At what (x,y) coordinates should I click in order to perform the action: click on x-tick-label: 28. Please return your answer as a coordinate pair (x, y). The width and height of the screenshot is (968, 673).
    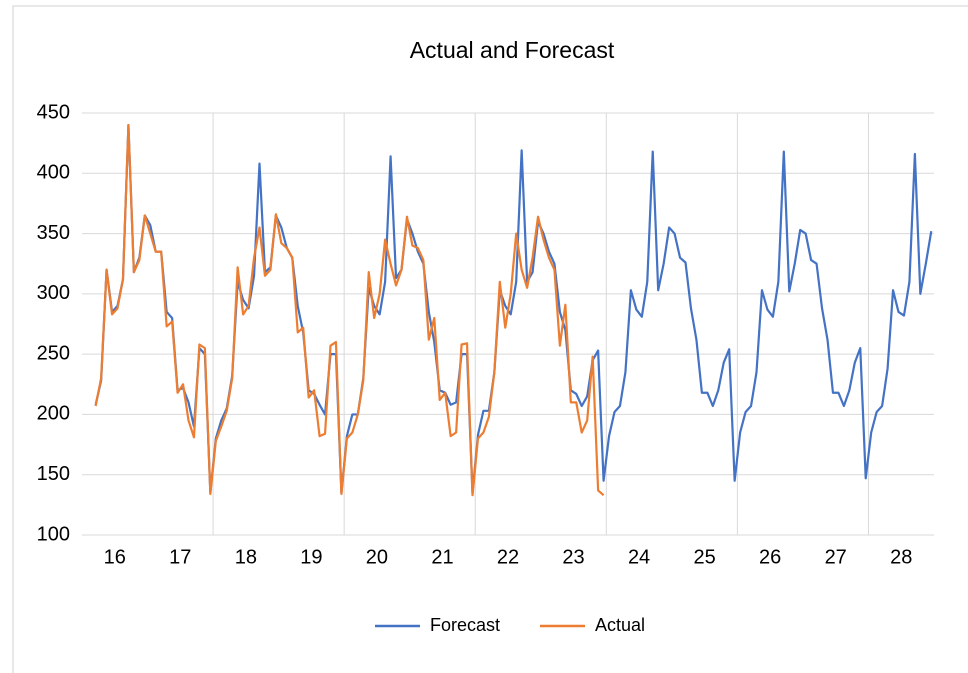
    Looking at the image, I should click on (901, 557).